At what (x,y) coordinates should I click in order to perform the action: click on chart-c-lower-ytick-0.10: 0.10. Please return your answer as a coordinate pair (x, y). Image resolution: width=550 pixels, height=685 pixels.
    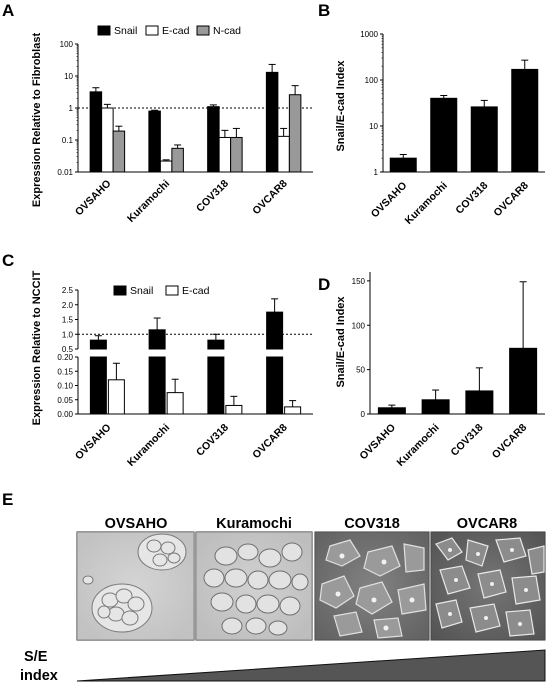
    Looking at the image, I should click on (65, 386).